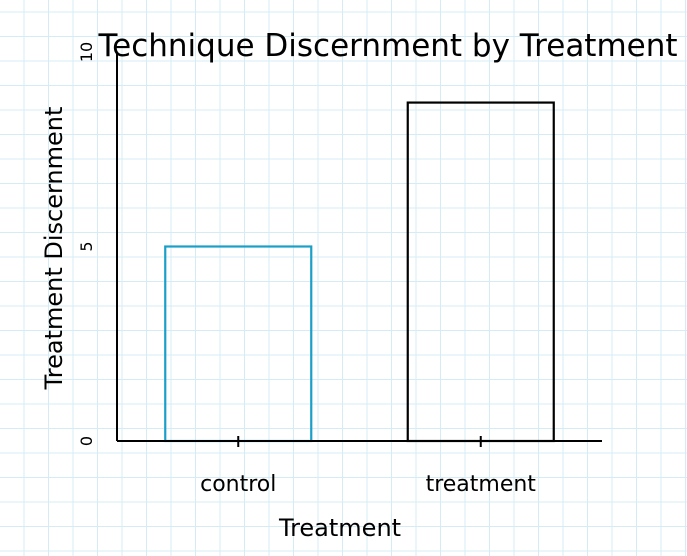 This screenshot has width=687, height=556. What do you see at coordinates (480, 272) in the screenshot?
I see `bar-treatment` at bounding box center [480, 272].